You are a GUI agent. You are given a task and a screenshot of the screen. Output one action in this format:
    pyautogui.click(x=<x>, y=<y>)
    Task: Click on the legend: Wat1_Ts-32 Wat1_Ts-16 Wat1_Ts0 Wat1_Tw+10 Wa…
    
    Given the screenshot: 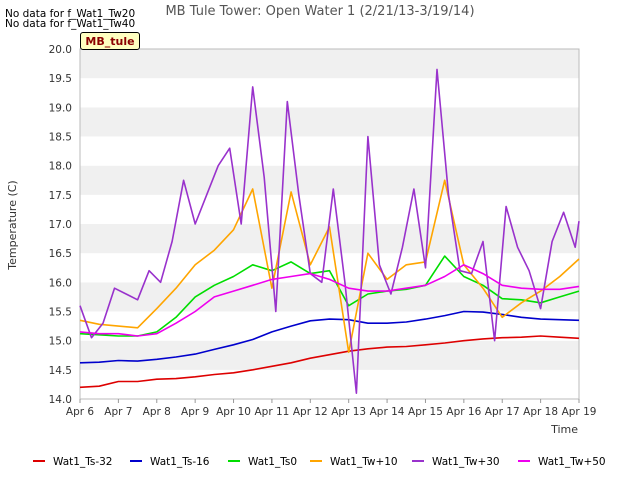 What is the action you would take?
    pyautogui.click(x=319, y=462)
    